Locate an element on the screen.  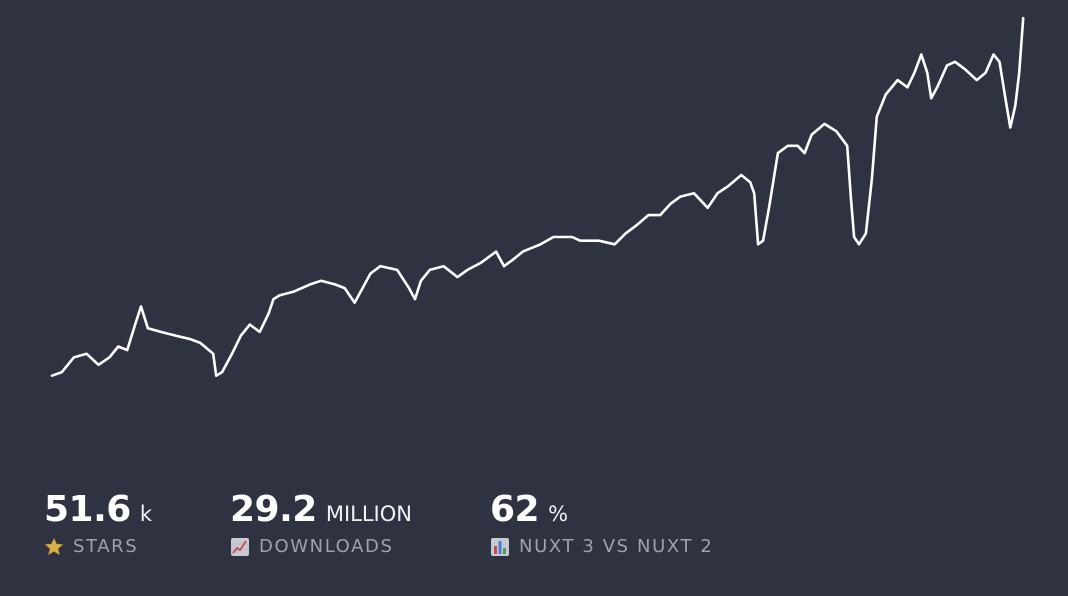
stars-label: STARS is located at coordinates (106, 546).